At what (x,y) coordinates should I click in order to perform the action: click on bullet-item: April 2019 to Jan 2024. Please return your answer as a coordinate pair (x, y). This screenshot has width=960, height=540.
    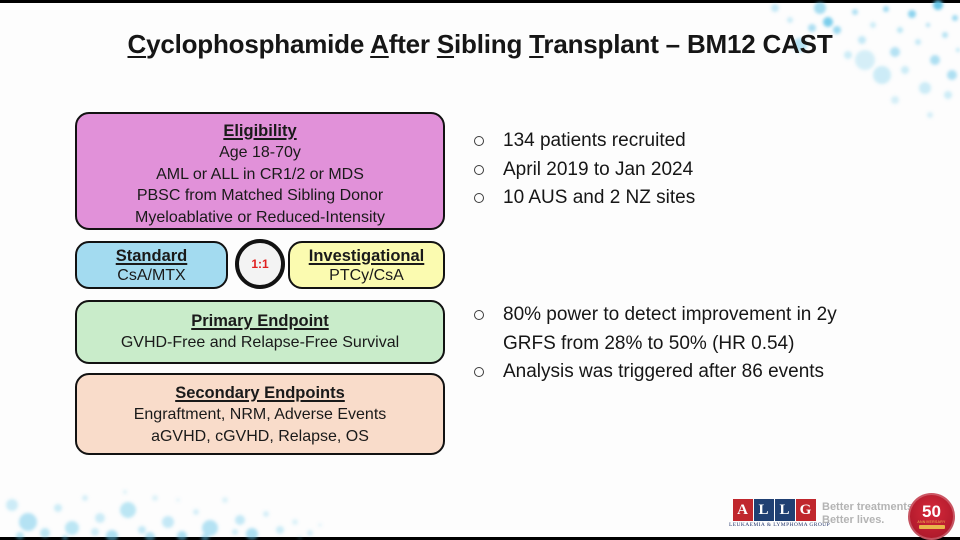
    Looking at the image, I should click on (684, 170).